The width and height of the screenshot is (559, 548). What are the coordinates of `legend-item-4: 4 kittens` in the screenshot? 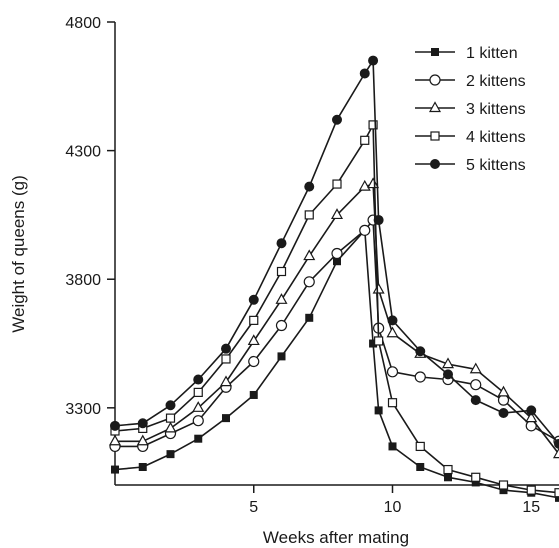 It's located at (470, 137).